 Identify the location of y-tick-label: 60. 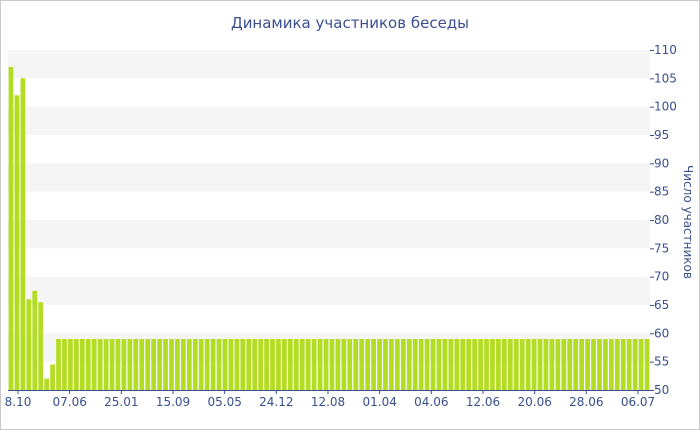
(661, 333).